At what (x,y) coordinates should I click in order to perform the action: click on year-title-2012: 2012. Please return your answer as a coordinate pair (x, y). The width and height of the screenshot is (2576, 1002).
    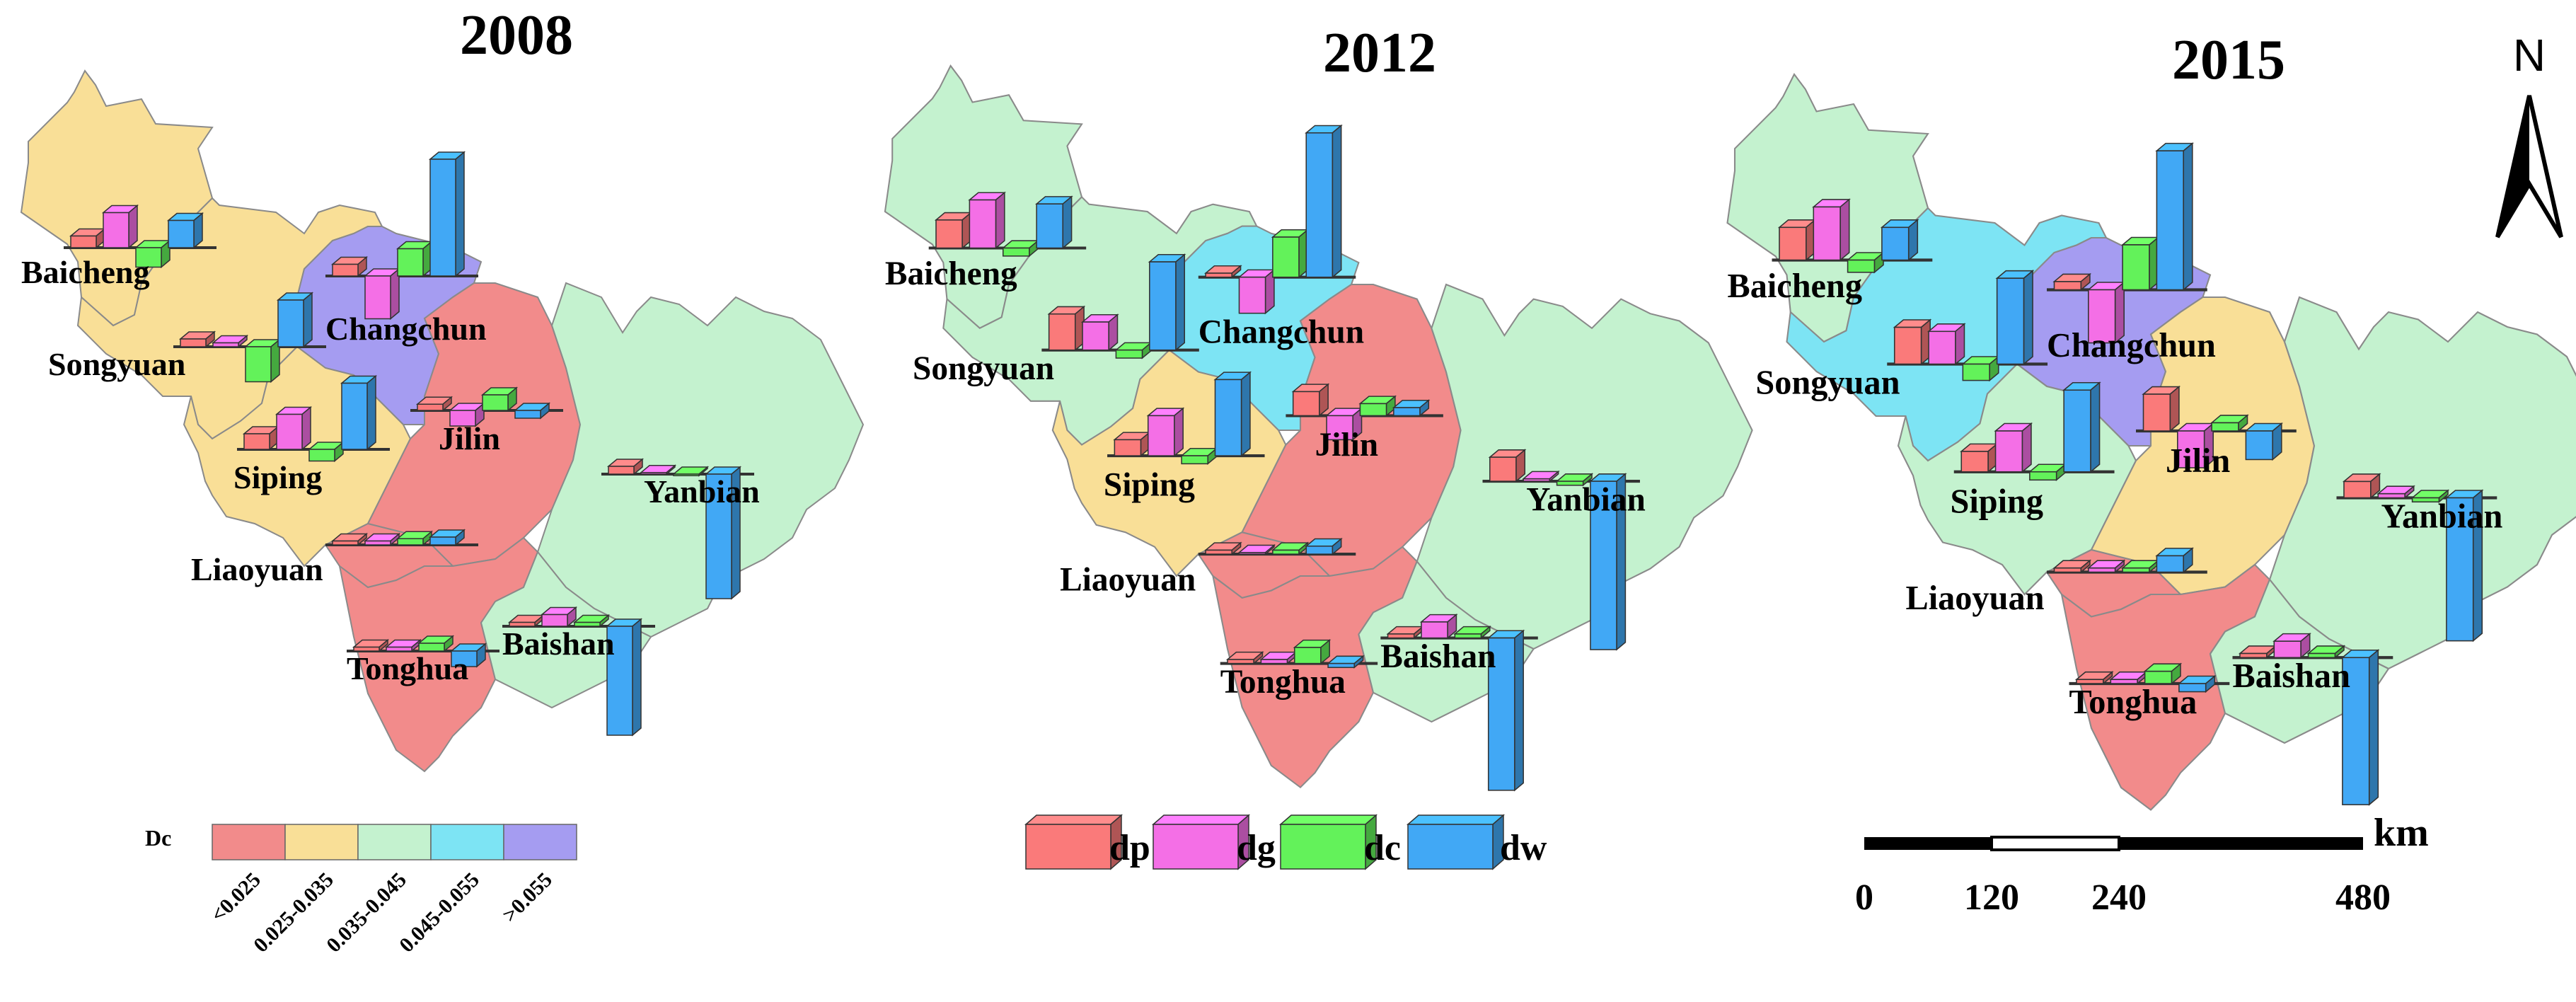
    Looking at the image, I should click on (1379, 53).